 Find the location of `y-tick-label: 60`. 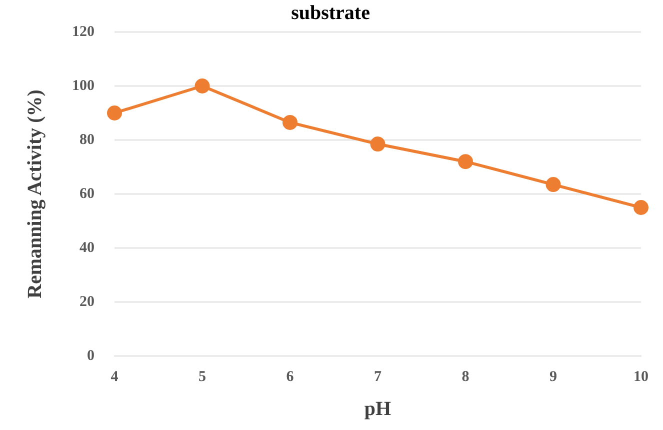

y-tick-label: 60 is located at coordinates (87, 194).